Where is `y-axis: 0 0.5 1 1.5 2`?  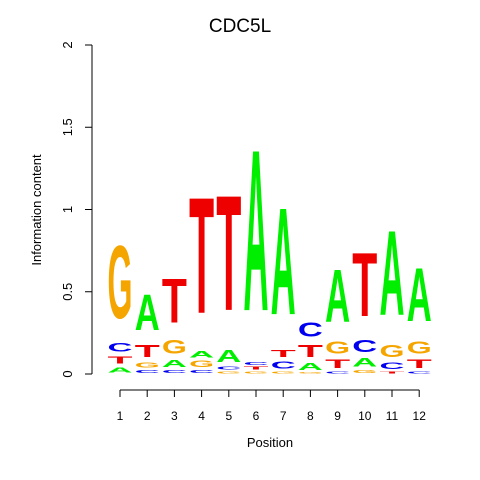 y-axis: 0 0.5 1 1.5 2 is located at coordinates (76, 209).